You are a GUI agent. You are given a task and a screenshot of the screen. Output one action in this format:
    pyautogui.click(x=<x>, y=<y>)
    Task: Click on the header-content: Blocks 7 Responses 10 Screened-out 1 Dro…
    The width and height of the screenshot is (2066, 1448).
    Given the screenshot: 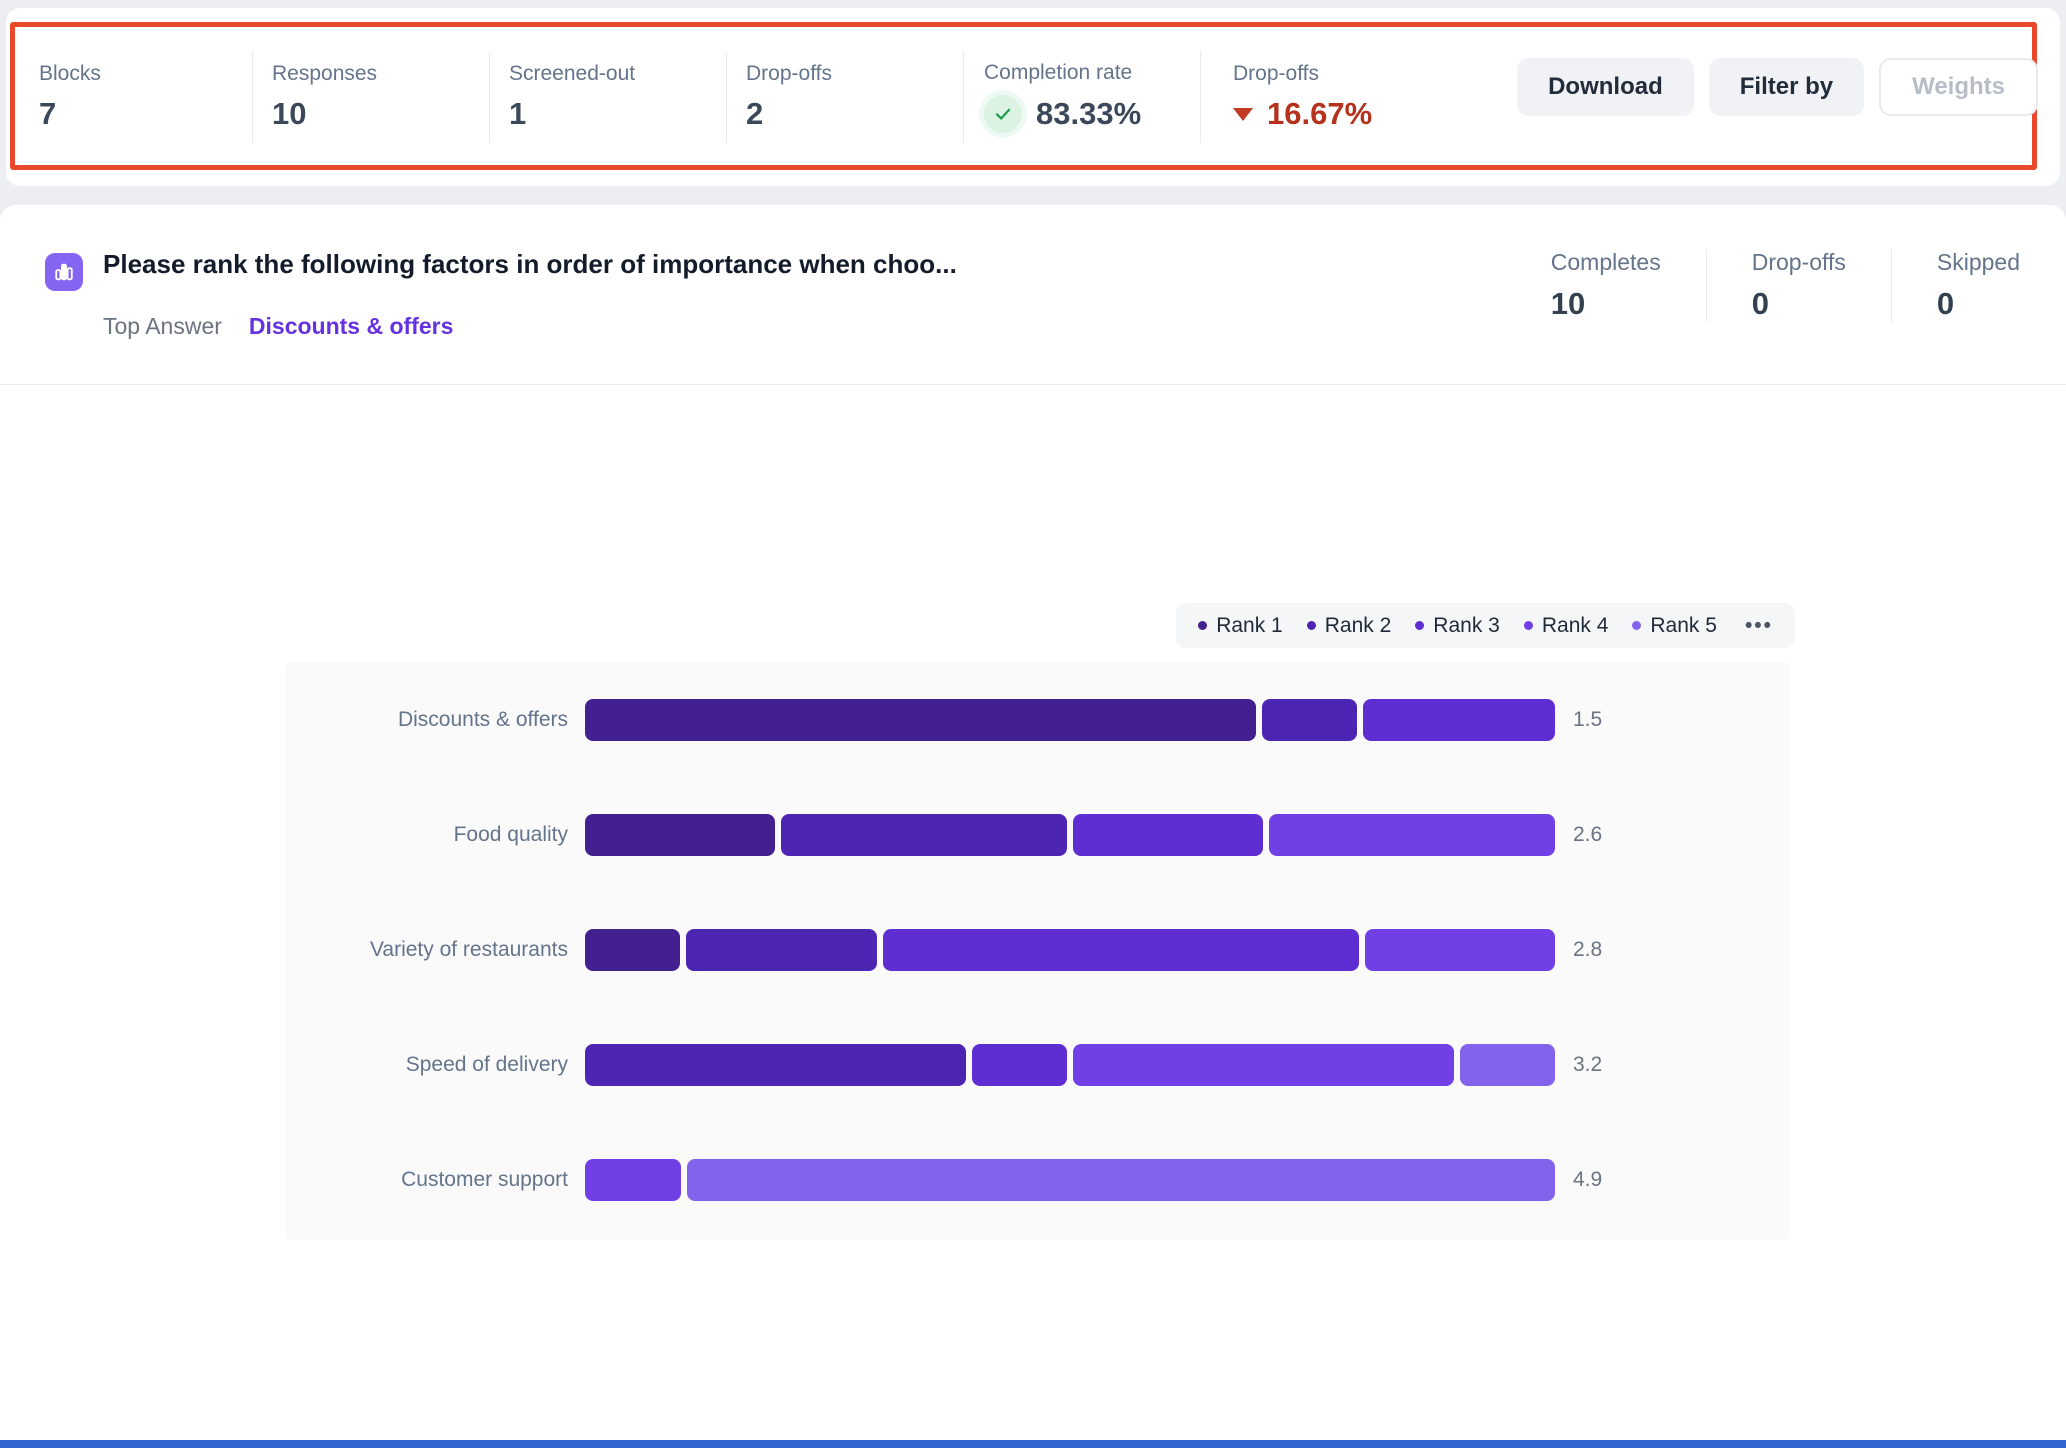 What is the action you would take?
    pyautogui.click(x=1033, y=97)
    